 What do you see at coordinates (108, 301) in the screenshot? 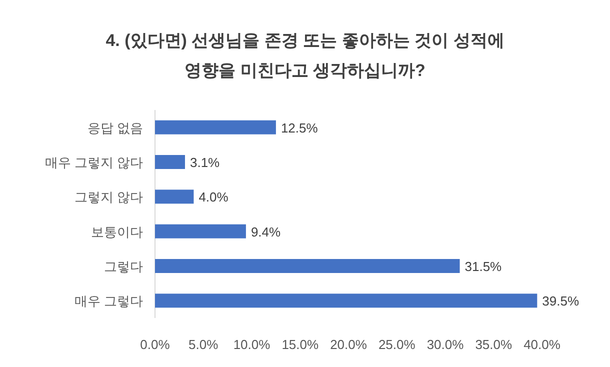
I see `y-tick-label: 매우 그렇다` at bounding box center [108, 301].